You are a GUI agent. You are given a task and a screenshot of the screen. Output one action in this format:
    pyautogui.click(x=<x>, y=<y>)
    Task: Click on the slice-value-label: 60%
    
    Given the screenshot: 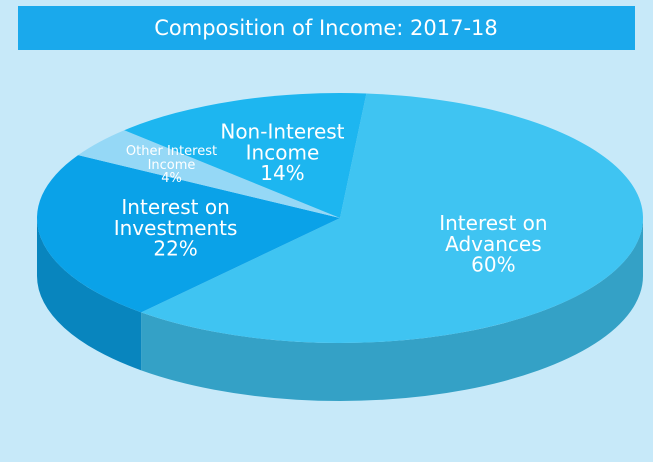 What is the action you would take?
    pyautogui.click(x=493, y=264)
    